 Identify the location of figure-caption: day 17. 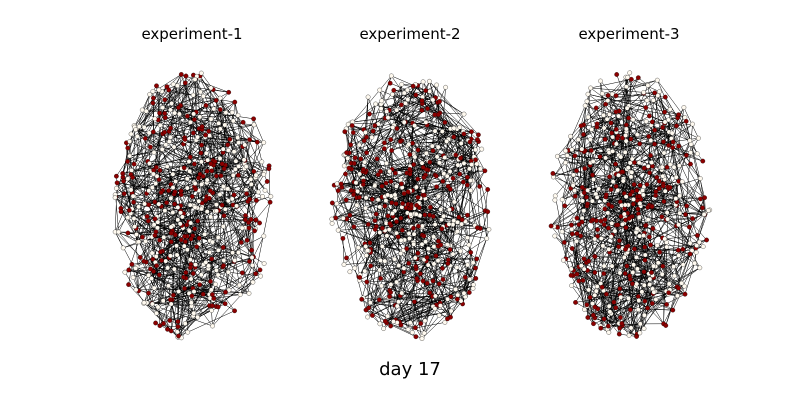
(410, 369).